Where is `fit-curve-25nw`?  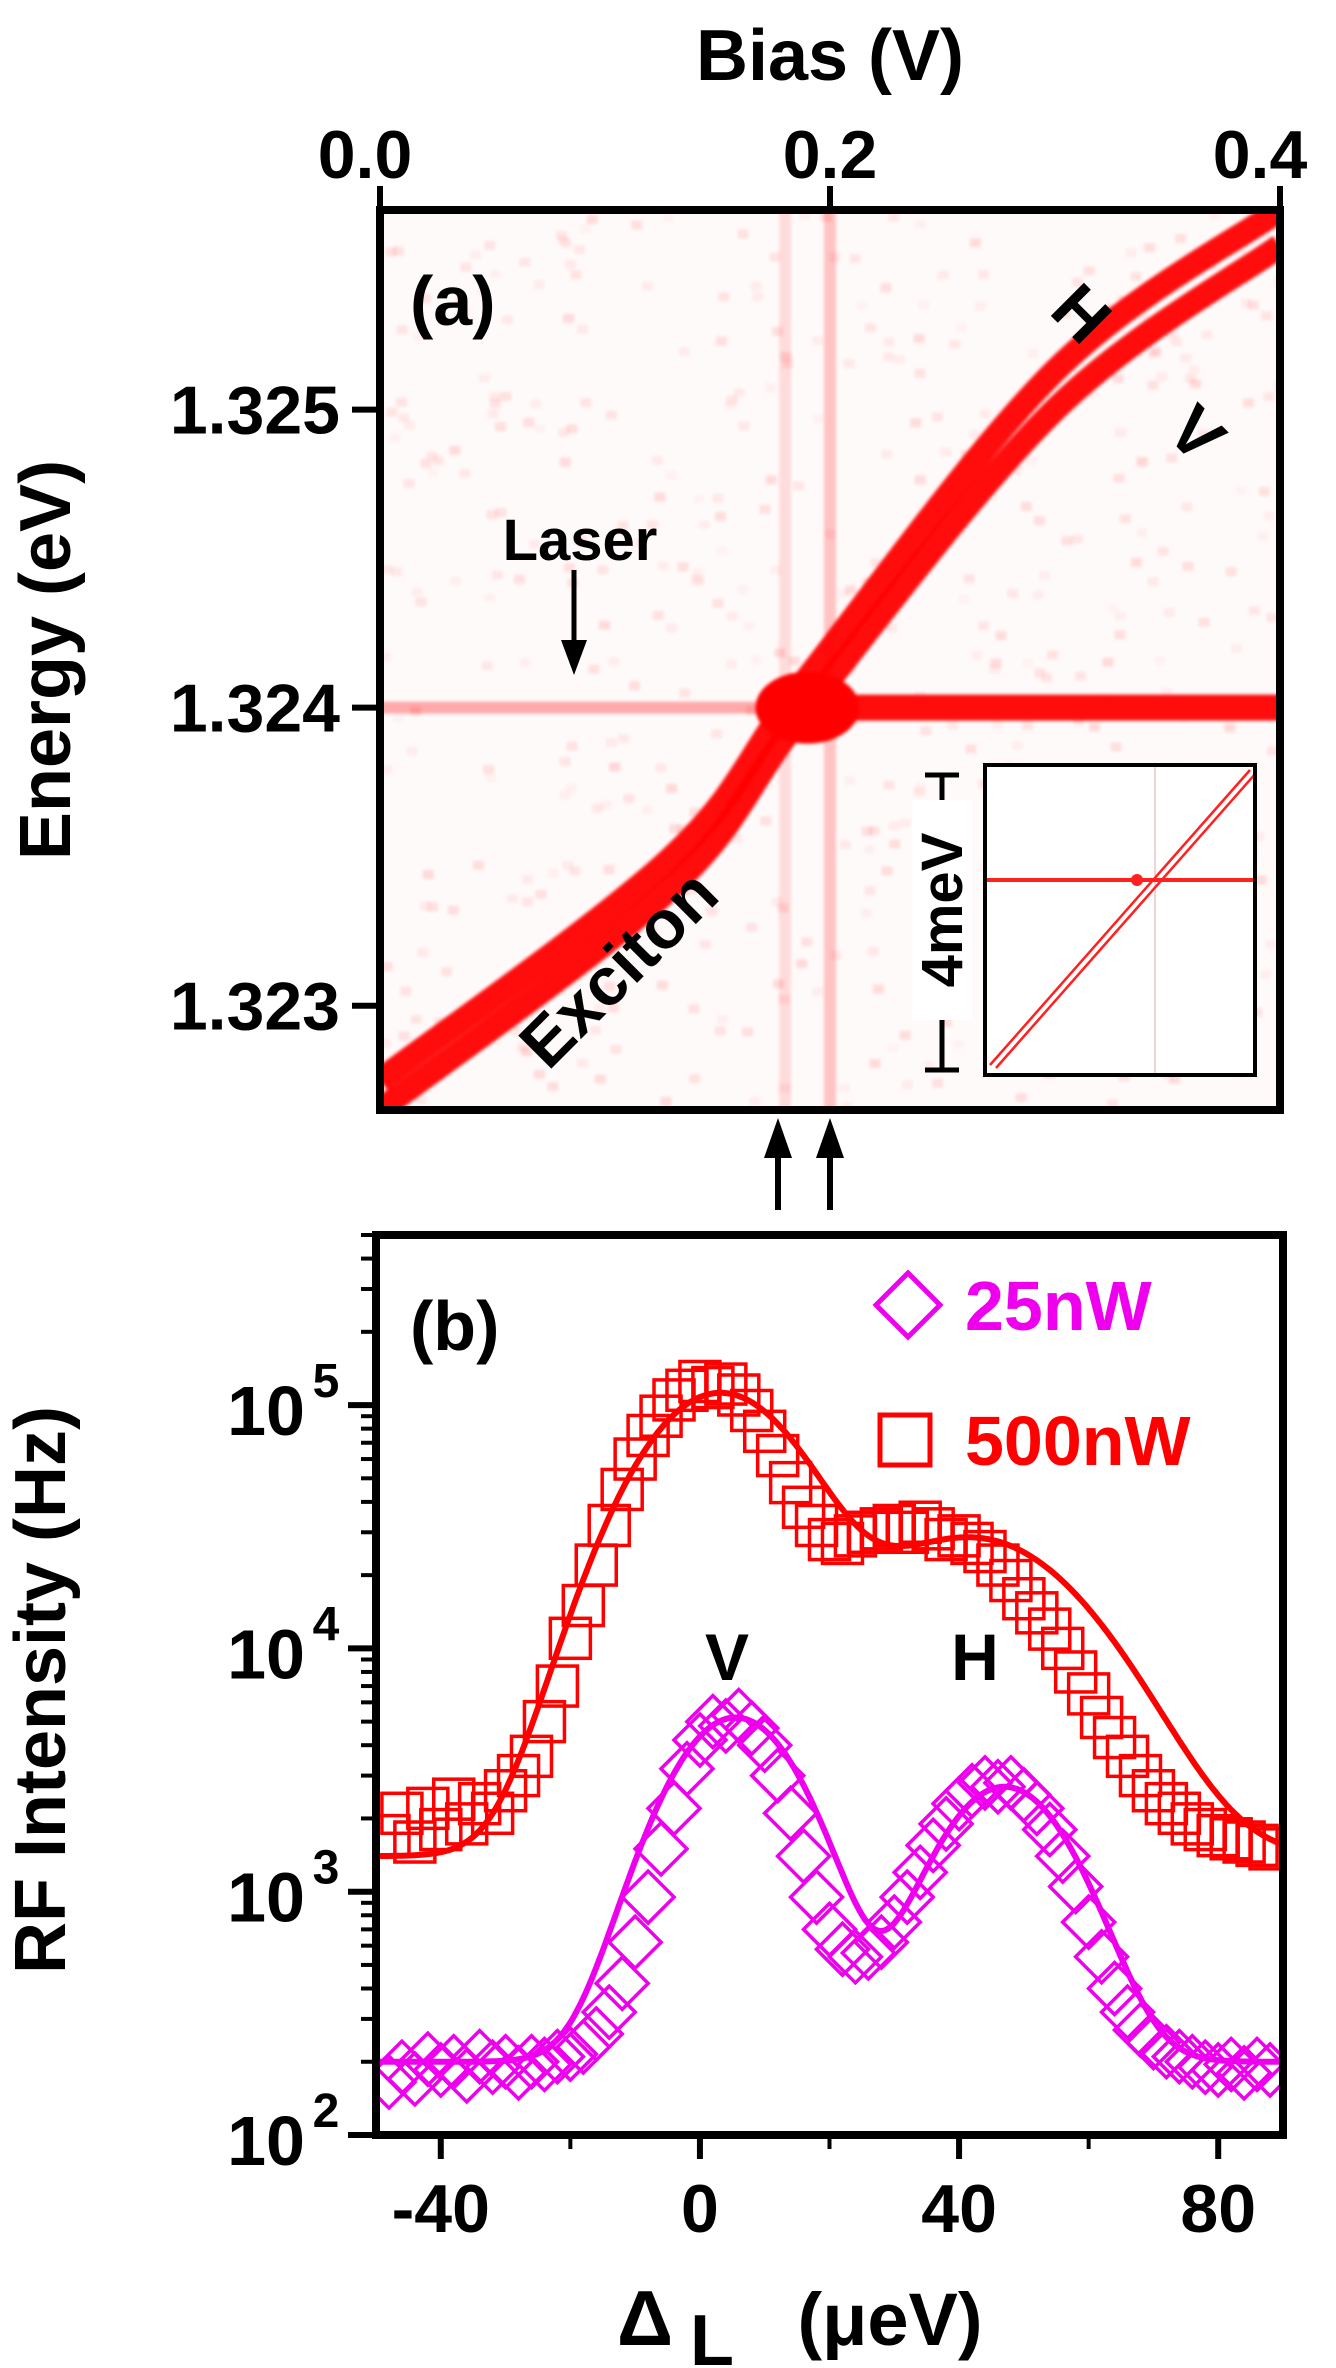 fit-curve-25nw is located at coordinates (829, 1889).